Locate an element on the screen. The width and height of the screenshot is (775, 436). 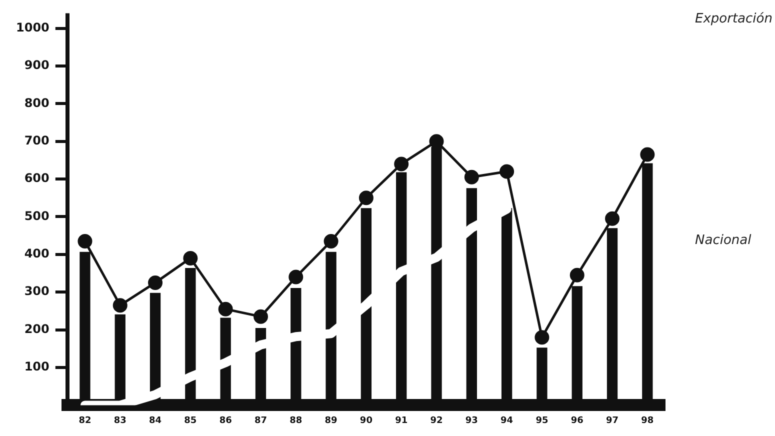
y-tick-label: 700 is located at coordinates (37, 140).